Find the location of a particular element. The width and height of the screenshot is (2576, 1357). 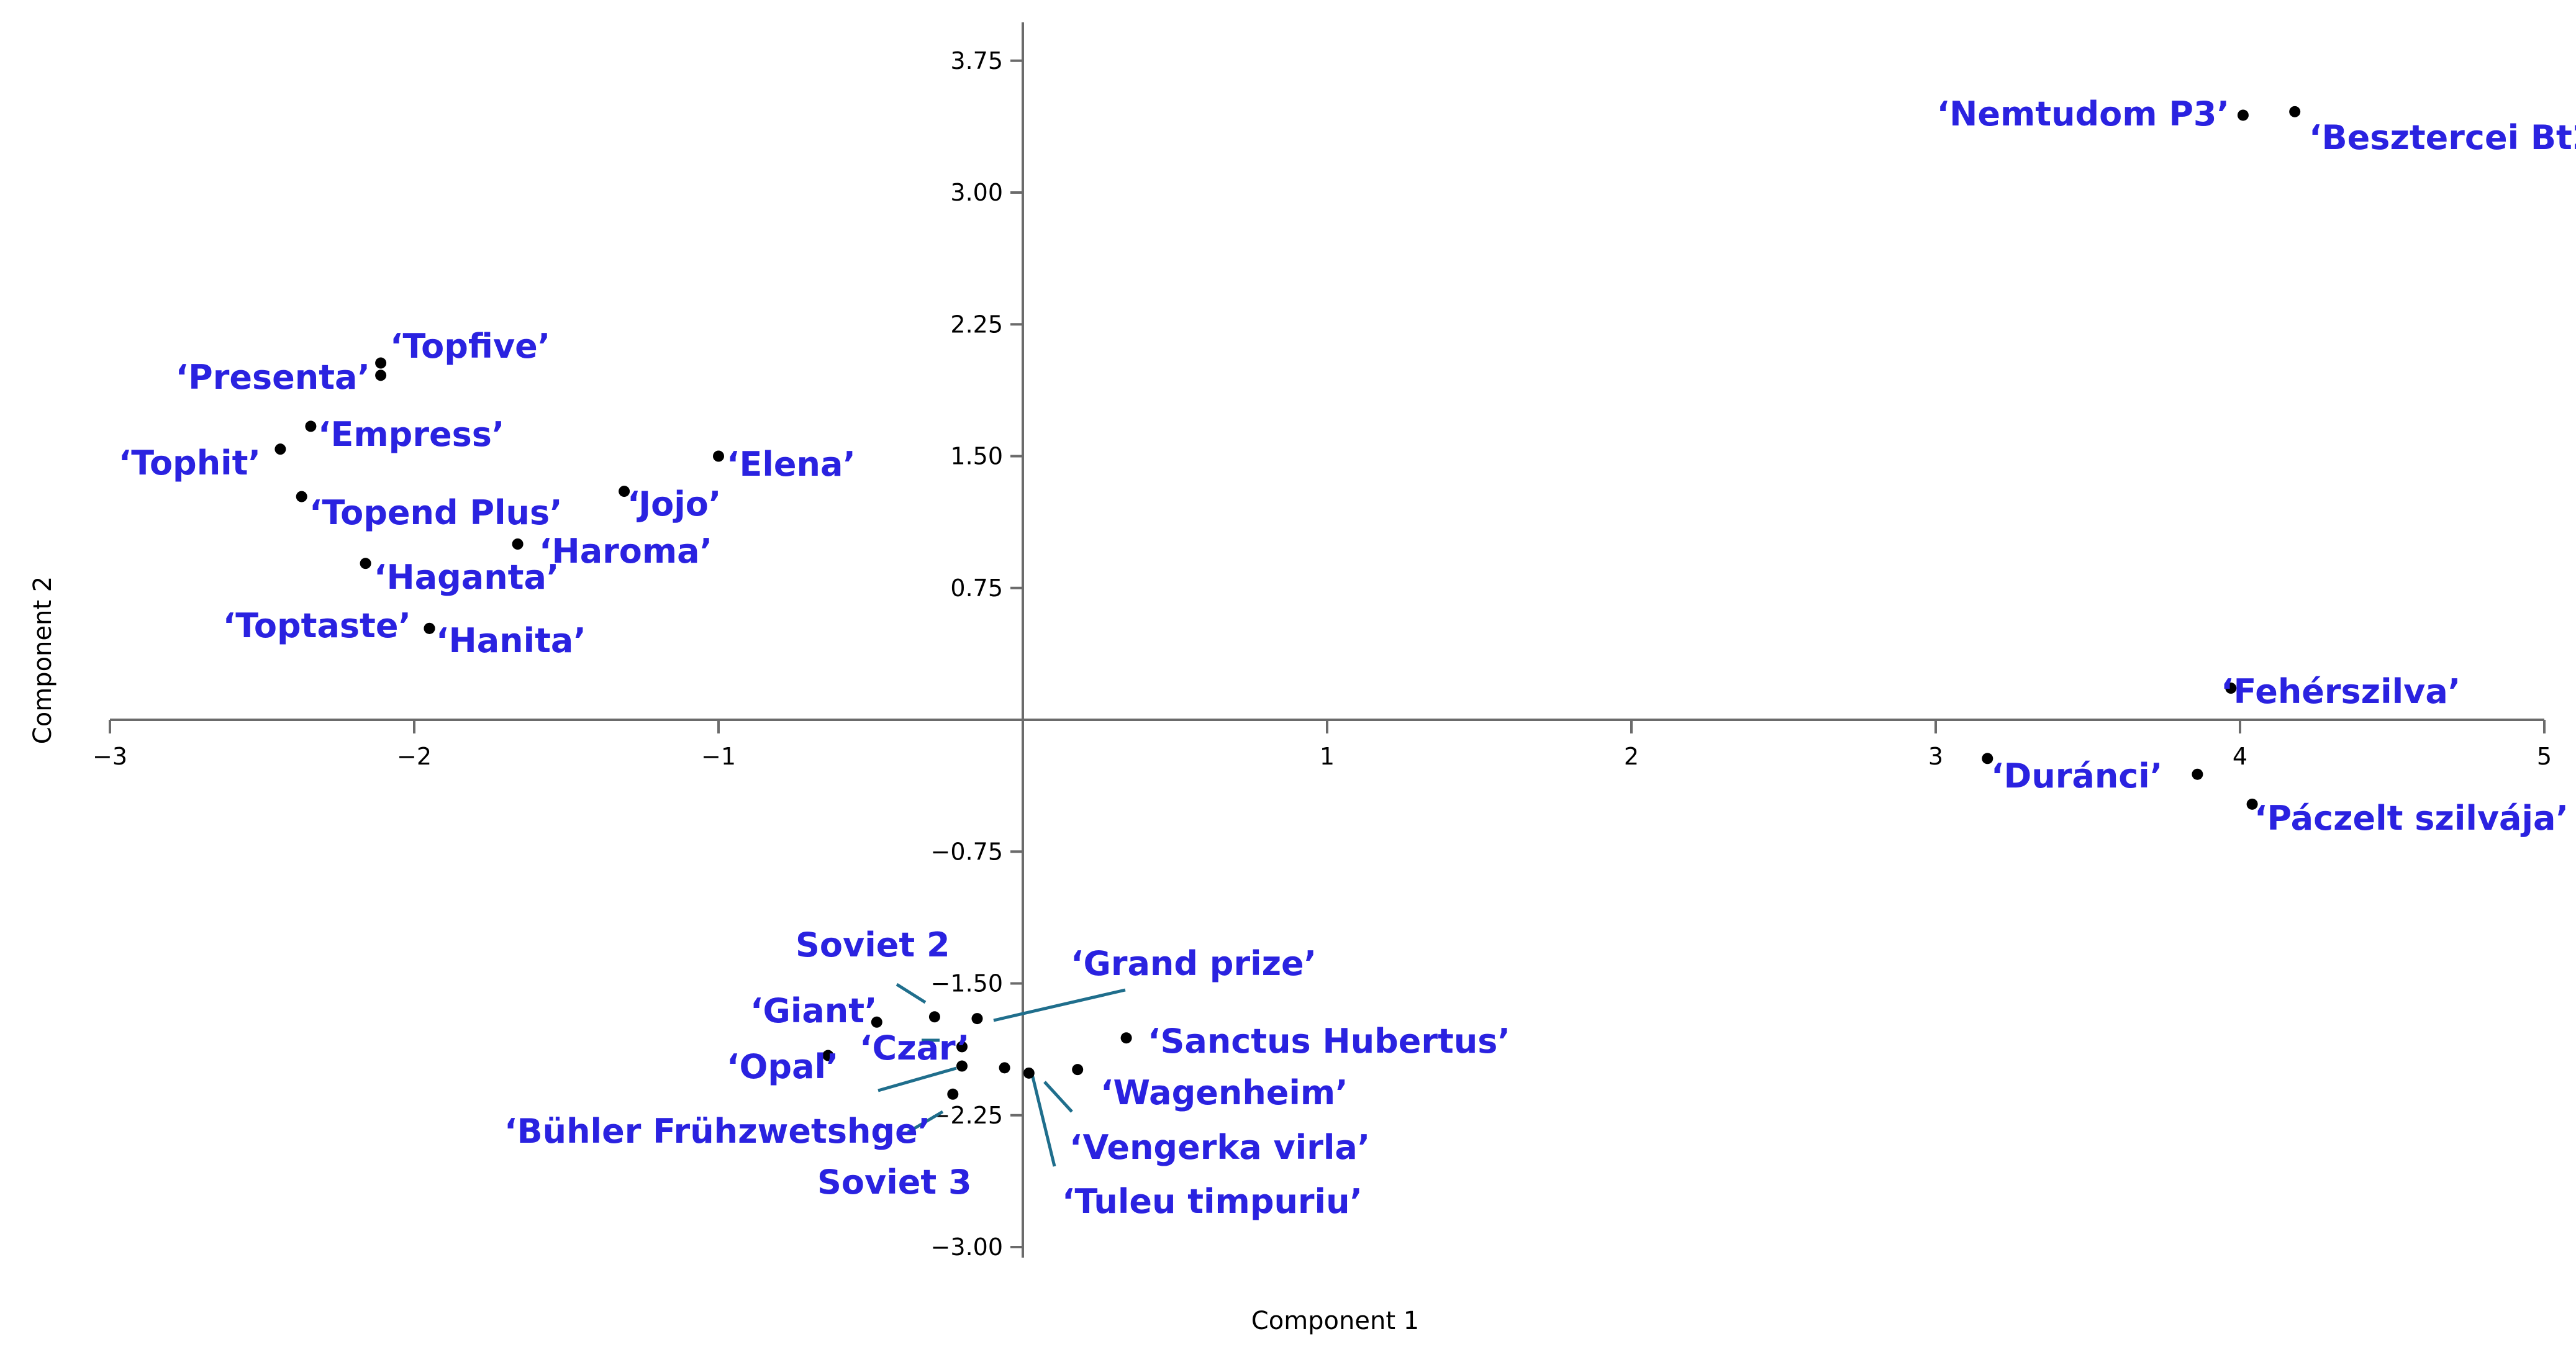

point-label: ‘Toptaste’ is located at coordinates (317, 625).